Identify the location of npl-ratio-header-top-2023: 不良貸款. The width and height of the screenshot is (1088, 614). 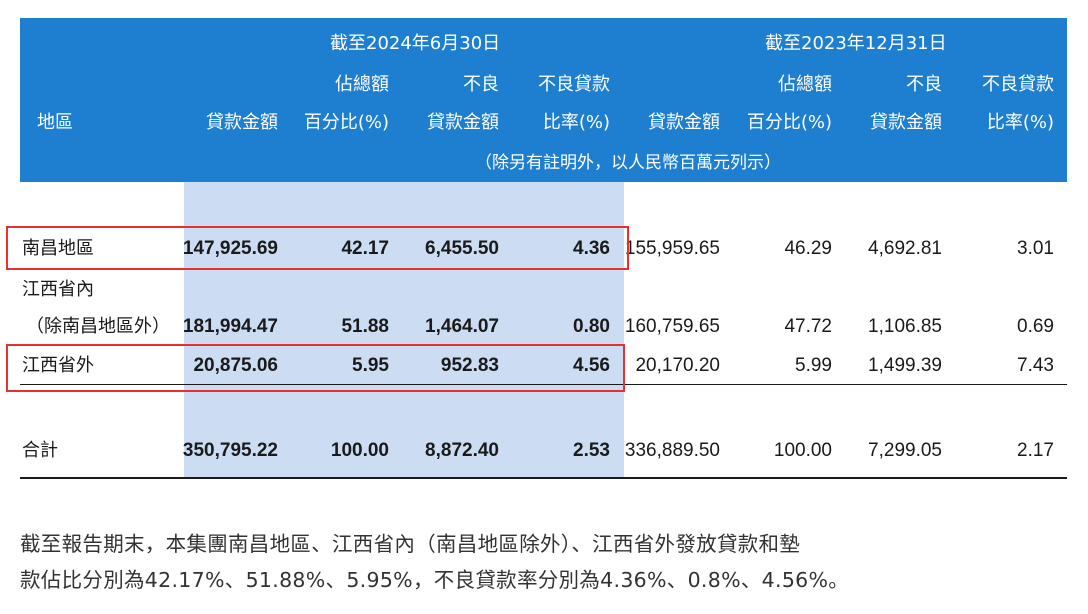
(1018, 84).